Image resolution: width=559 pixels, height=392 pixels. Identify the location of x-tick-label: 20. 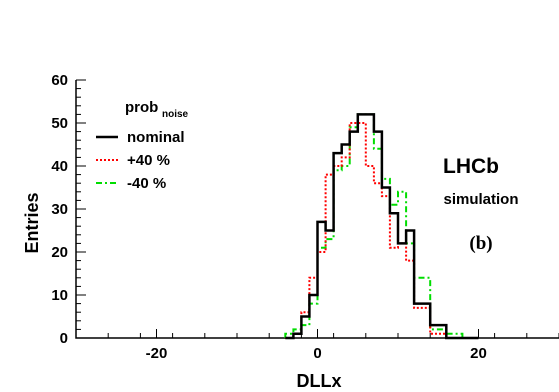
(478, 353).